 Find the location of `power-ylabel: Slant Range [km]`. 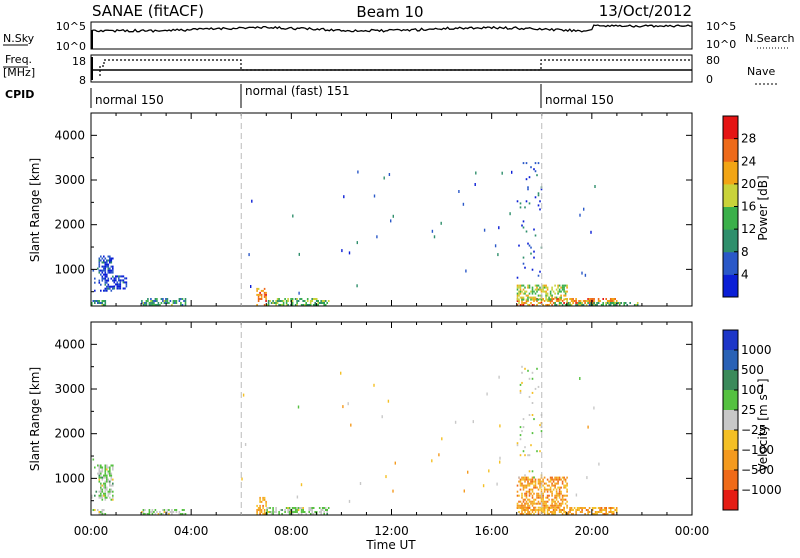

power-ylabel: Slant Range [km] is located at coordinates (35, 210).